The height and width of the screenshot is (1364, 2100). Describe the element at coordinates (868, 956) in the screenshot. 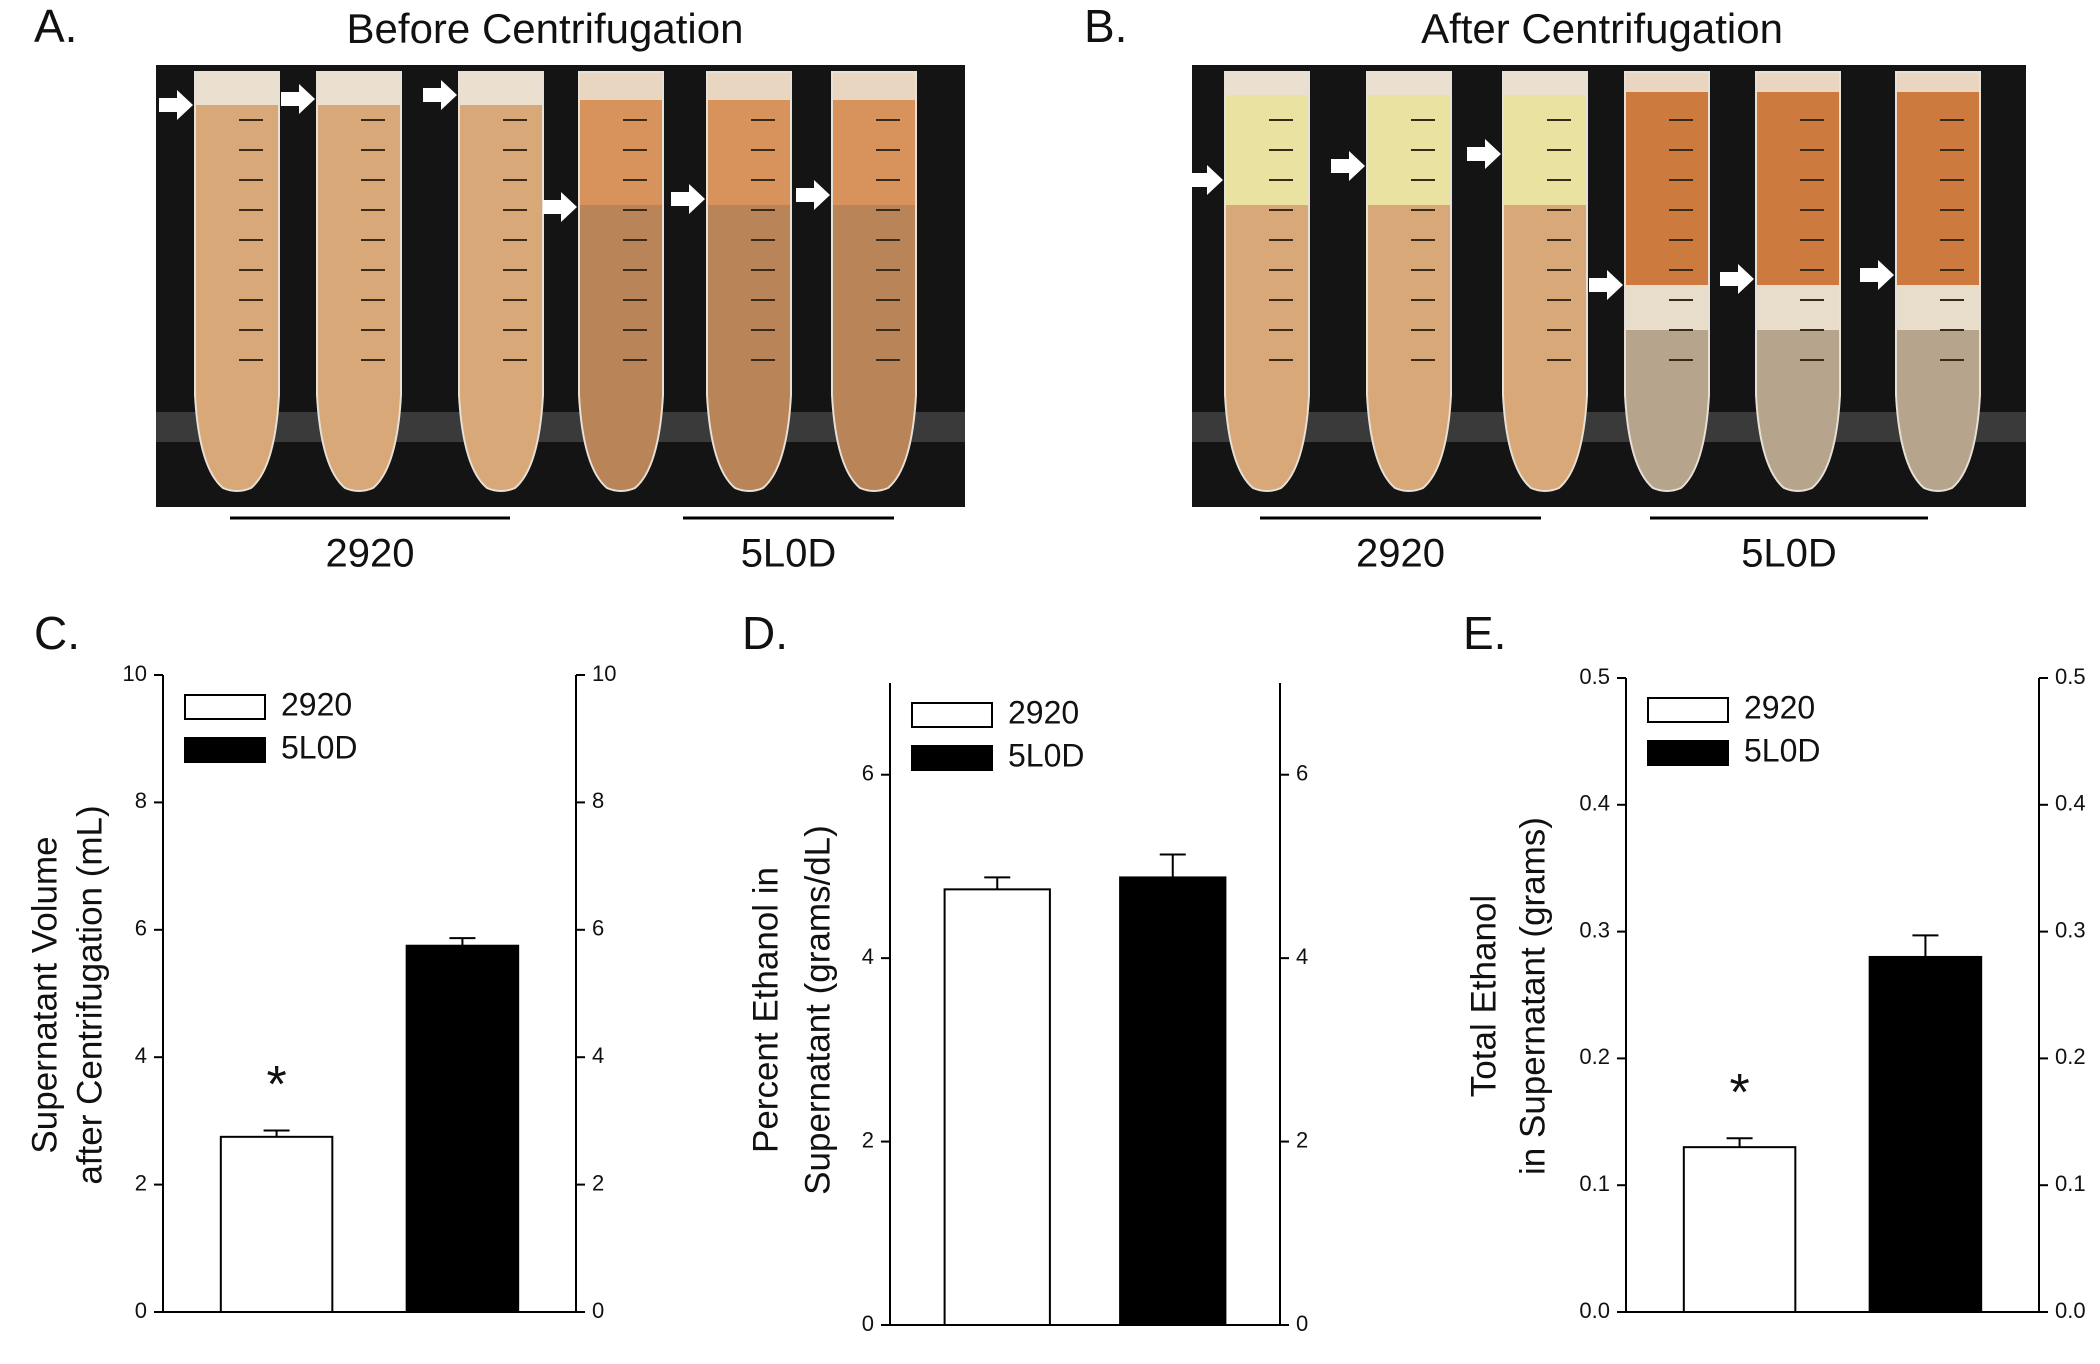

I see `y-tick-label: 4` at that location.